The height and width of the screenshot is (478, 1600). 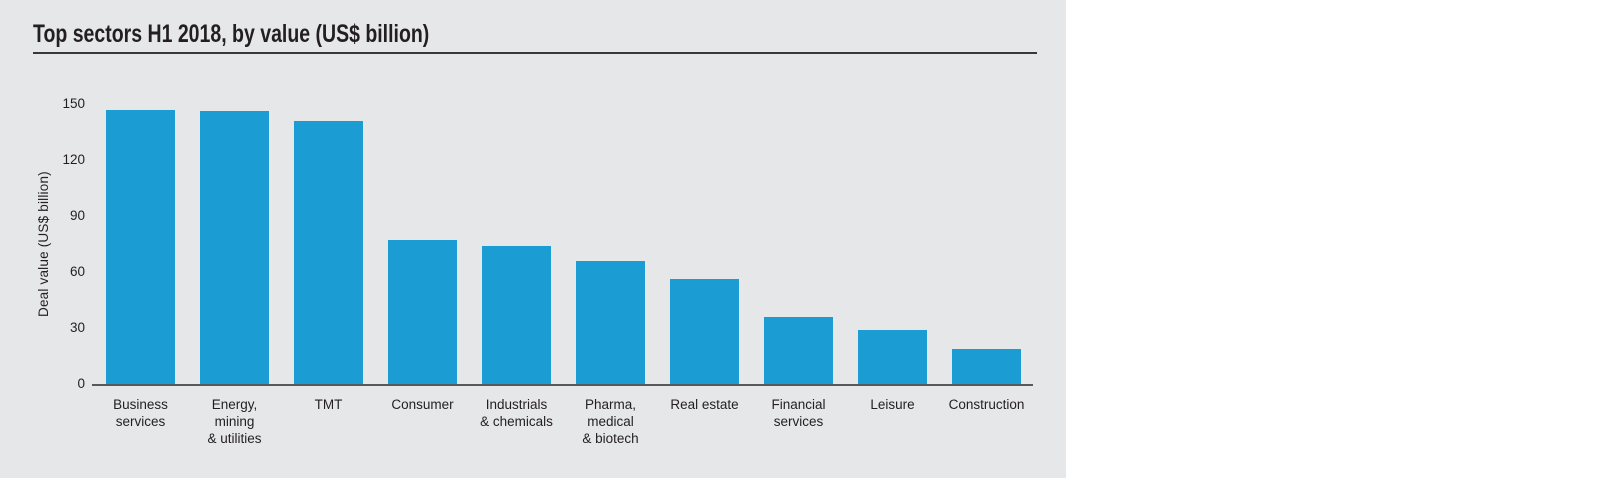 What do you see at coordinates (516, 315) in the screenshot?
I see `bar-industrials-chemicals` at bounding box center [516, 315].